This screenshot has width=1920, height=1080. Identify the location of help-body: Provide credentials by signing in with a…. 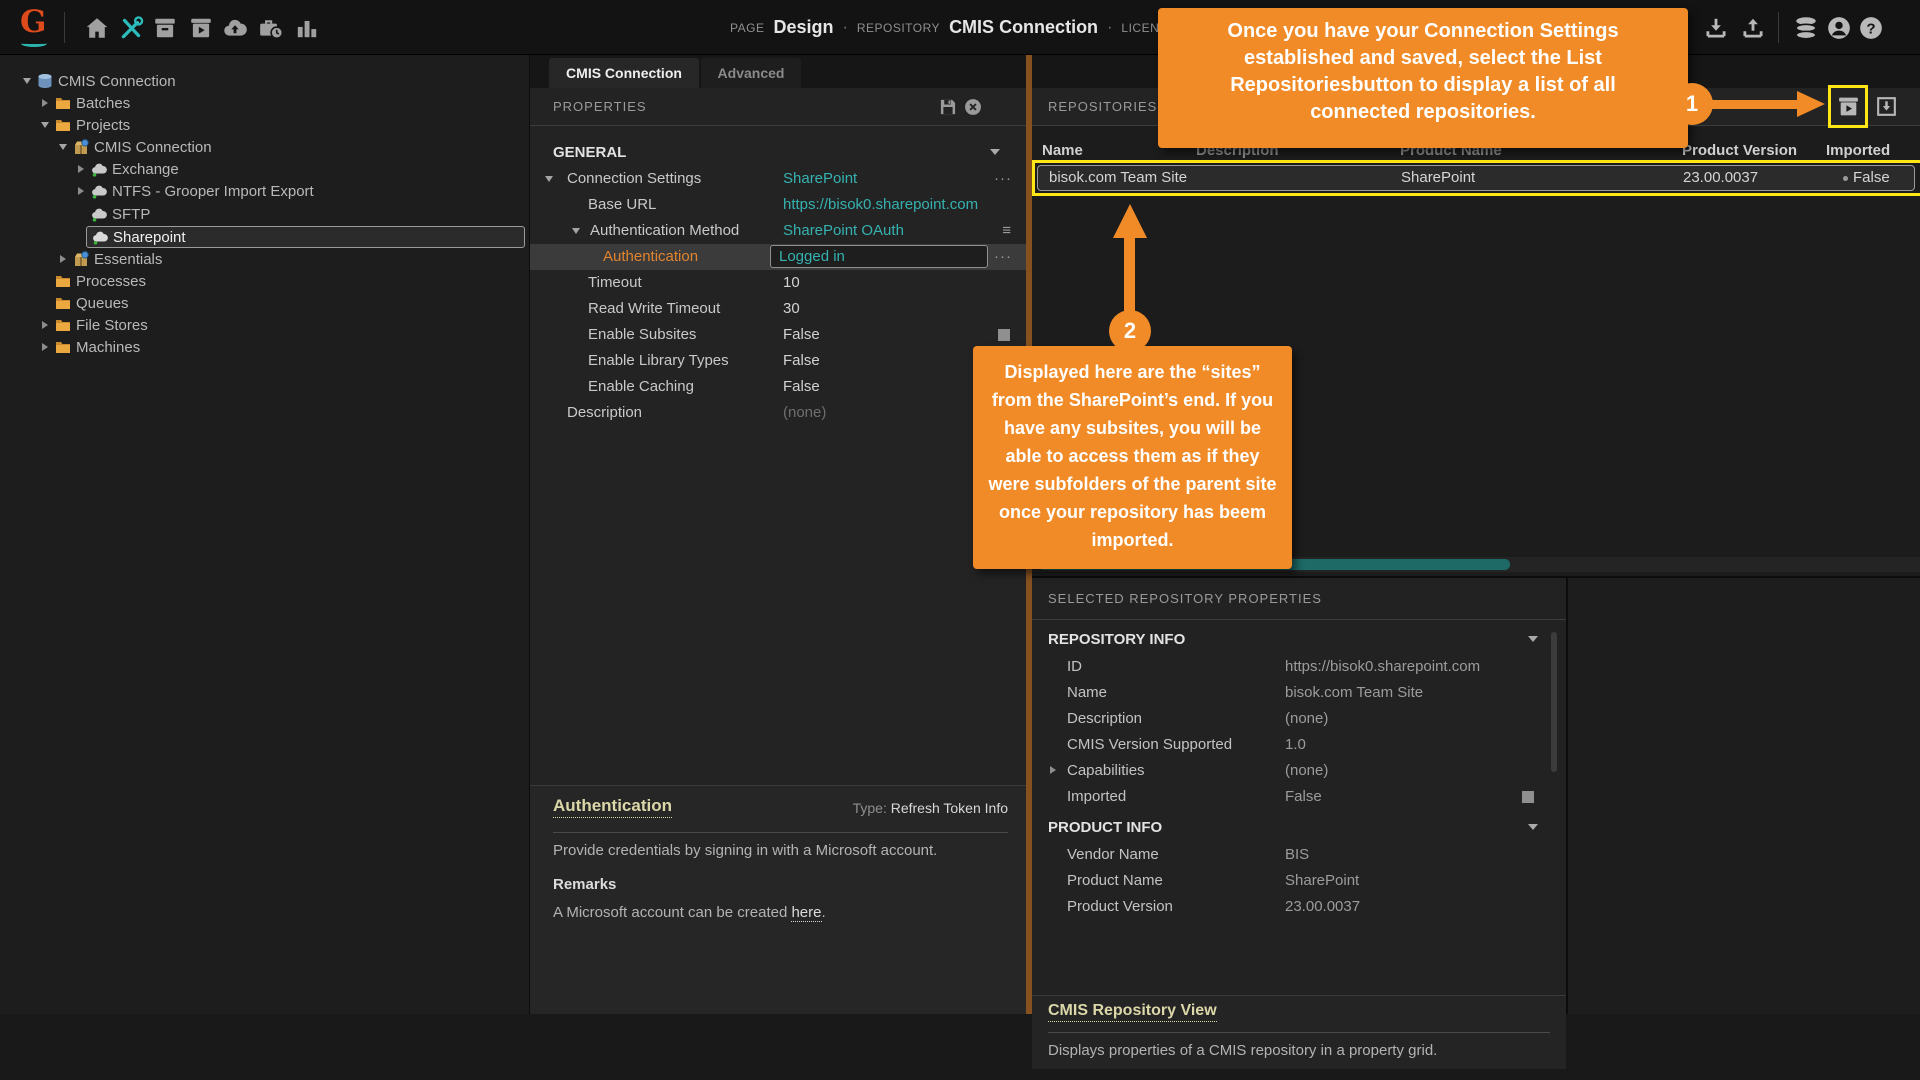
(745, 850).